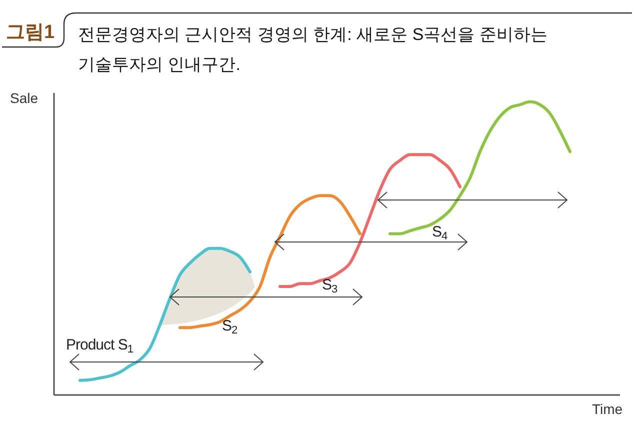 The width and height of the screenshot is (640, 433). Describe the element at coordinates (30, 33) in the screenshot. I see `caption: 그림1` at that location.